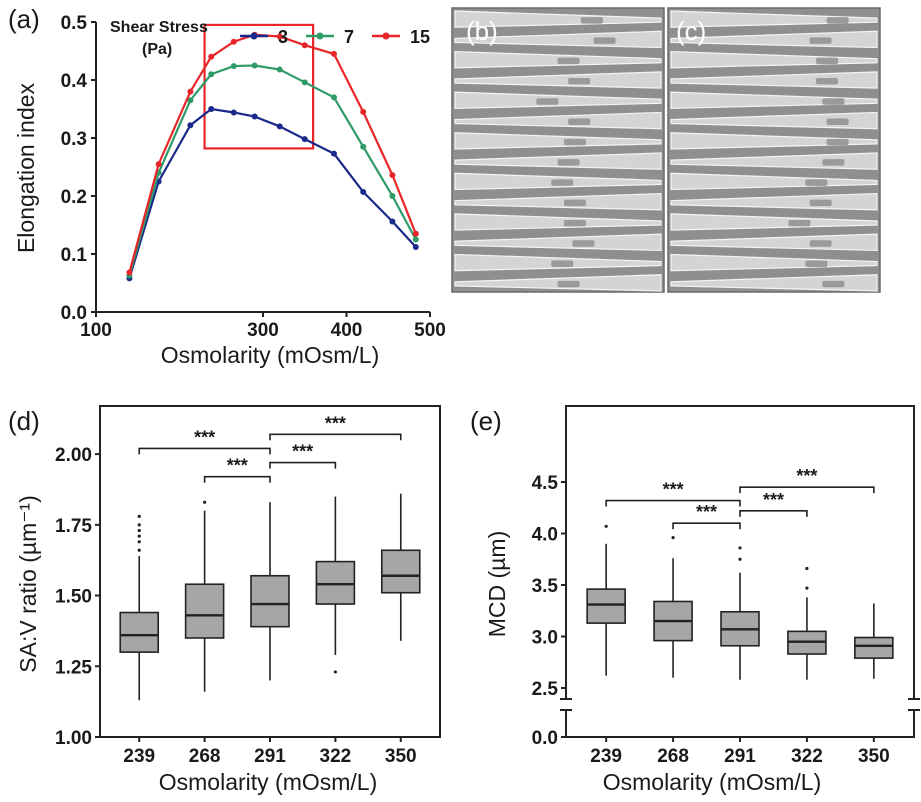 The width and height of the screenshot is (921, 802). I want to click on y-tick-label: 4.0, so click(545, 535).